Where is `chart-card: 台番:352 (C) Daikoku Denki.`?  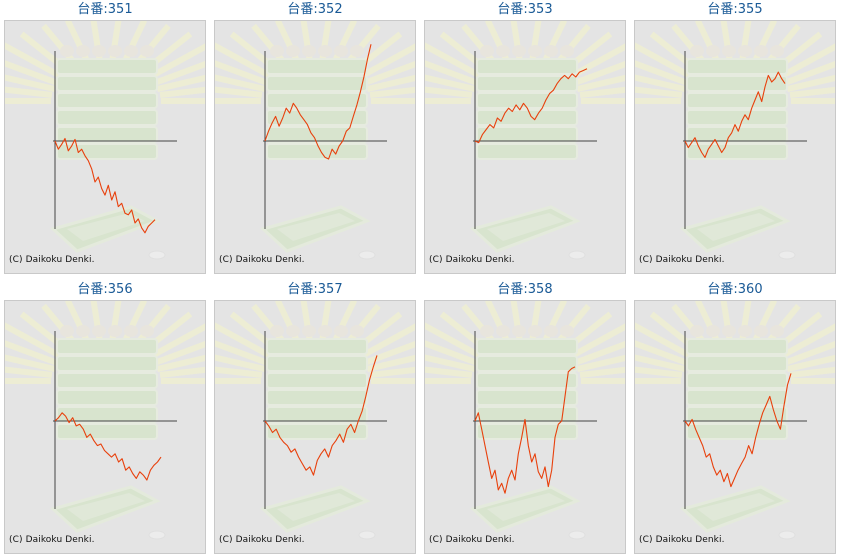
chart-card: 台番:352 (C) Daikoku Denki. is located at coordinates (315, 140).